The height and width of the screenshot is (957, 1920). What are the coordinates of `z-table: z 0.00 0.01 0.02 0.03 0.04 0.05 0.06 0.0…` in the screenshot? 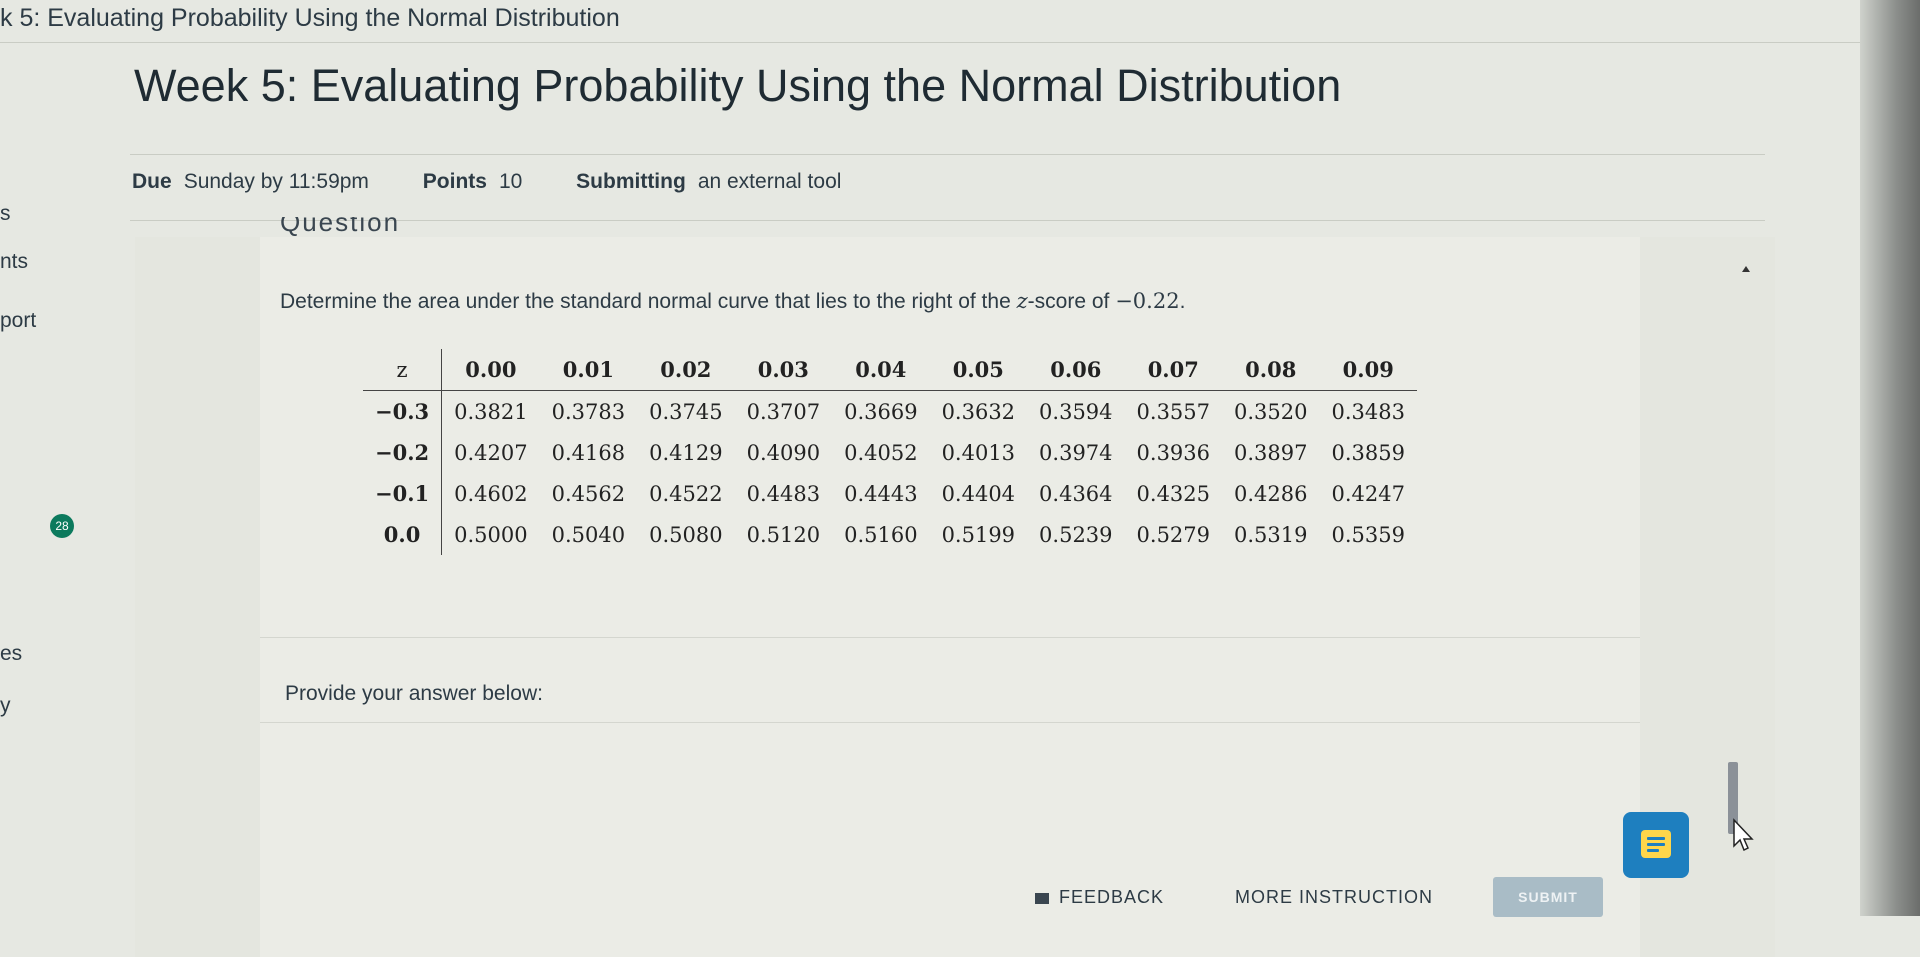 It's located at (890, 452).